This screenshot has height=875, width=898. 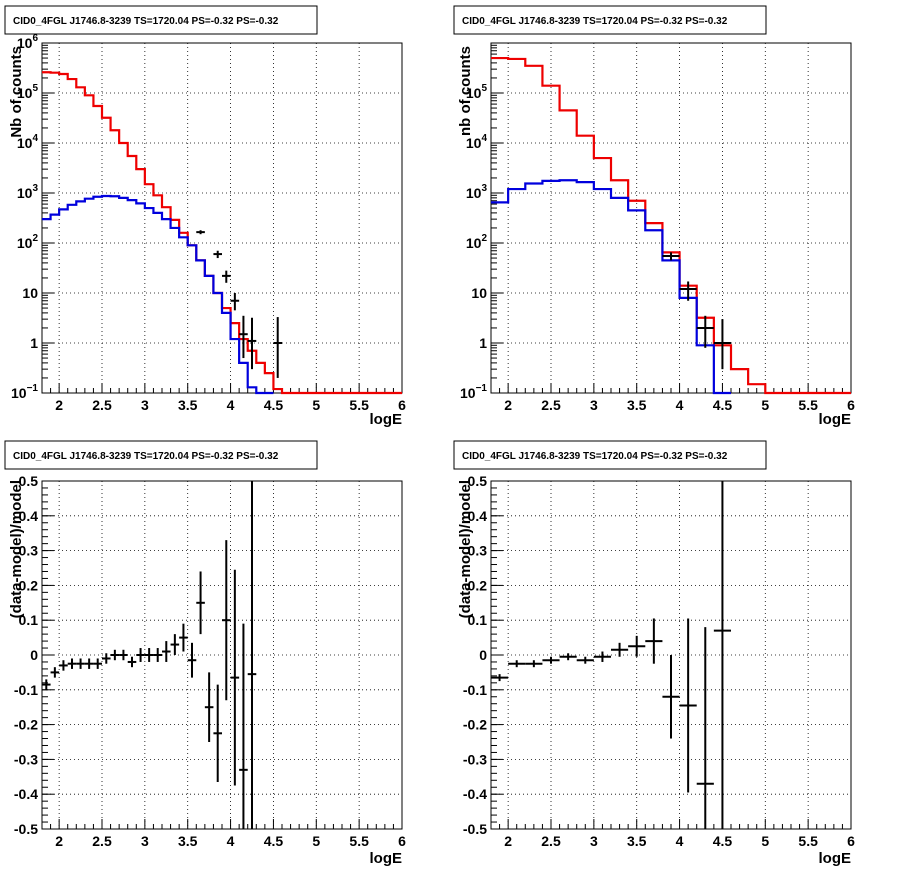 I want to click on y-axis-label: nb of counts, so click(x=465, y=91).